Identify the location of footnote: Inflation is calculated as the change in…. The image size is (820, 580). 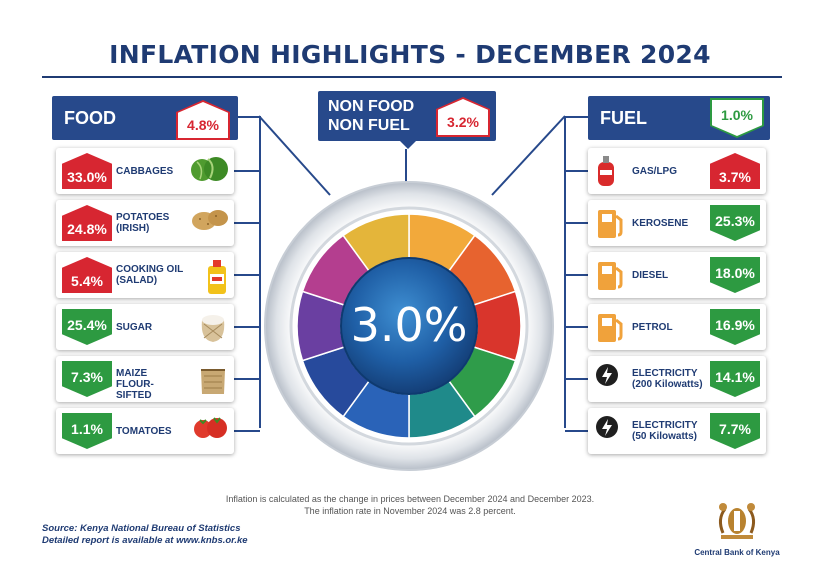
(410, 505).